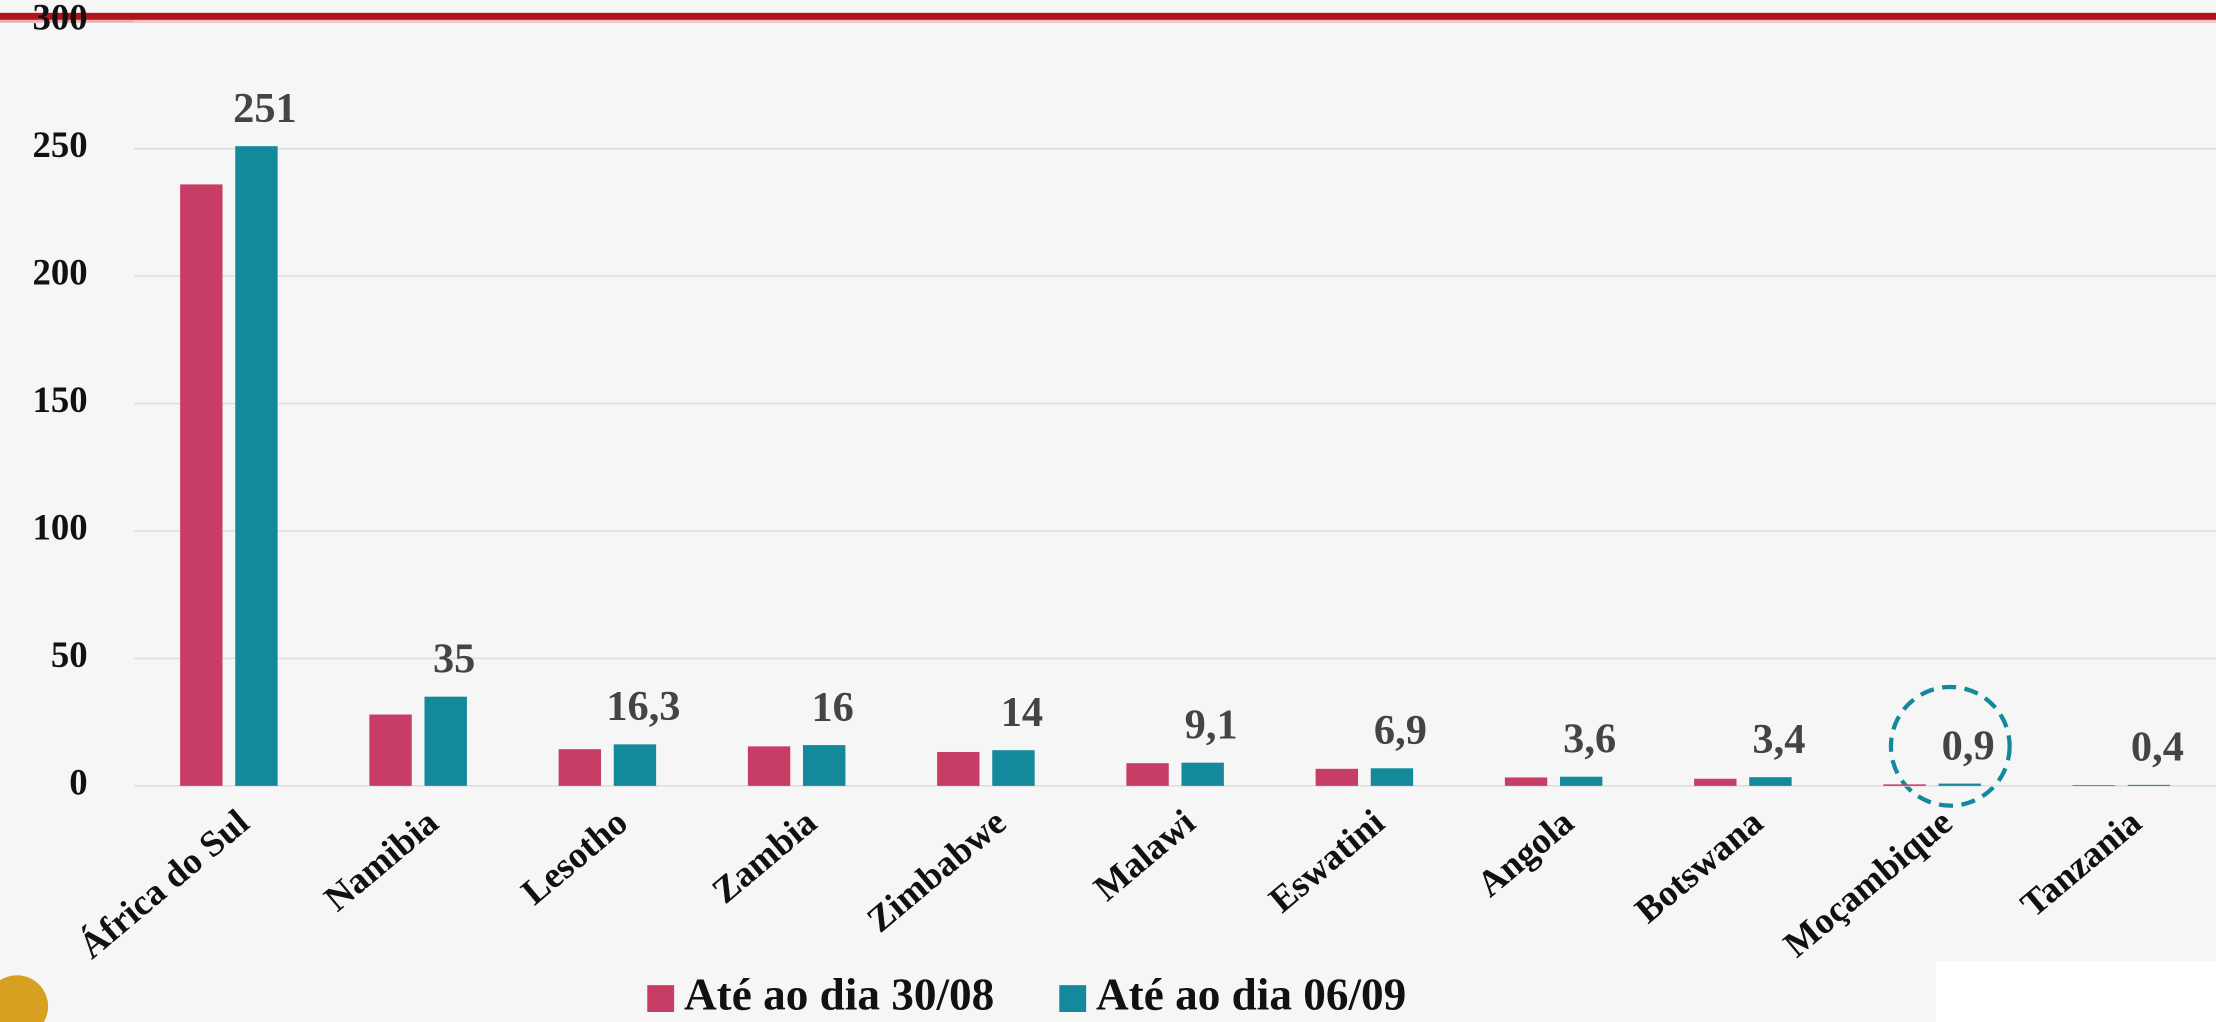 This screenshot has width=2216, height=1022. Describe the element at coordinates (643, 706) in the screenshot. I see `value-label: 16,3` at that location.